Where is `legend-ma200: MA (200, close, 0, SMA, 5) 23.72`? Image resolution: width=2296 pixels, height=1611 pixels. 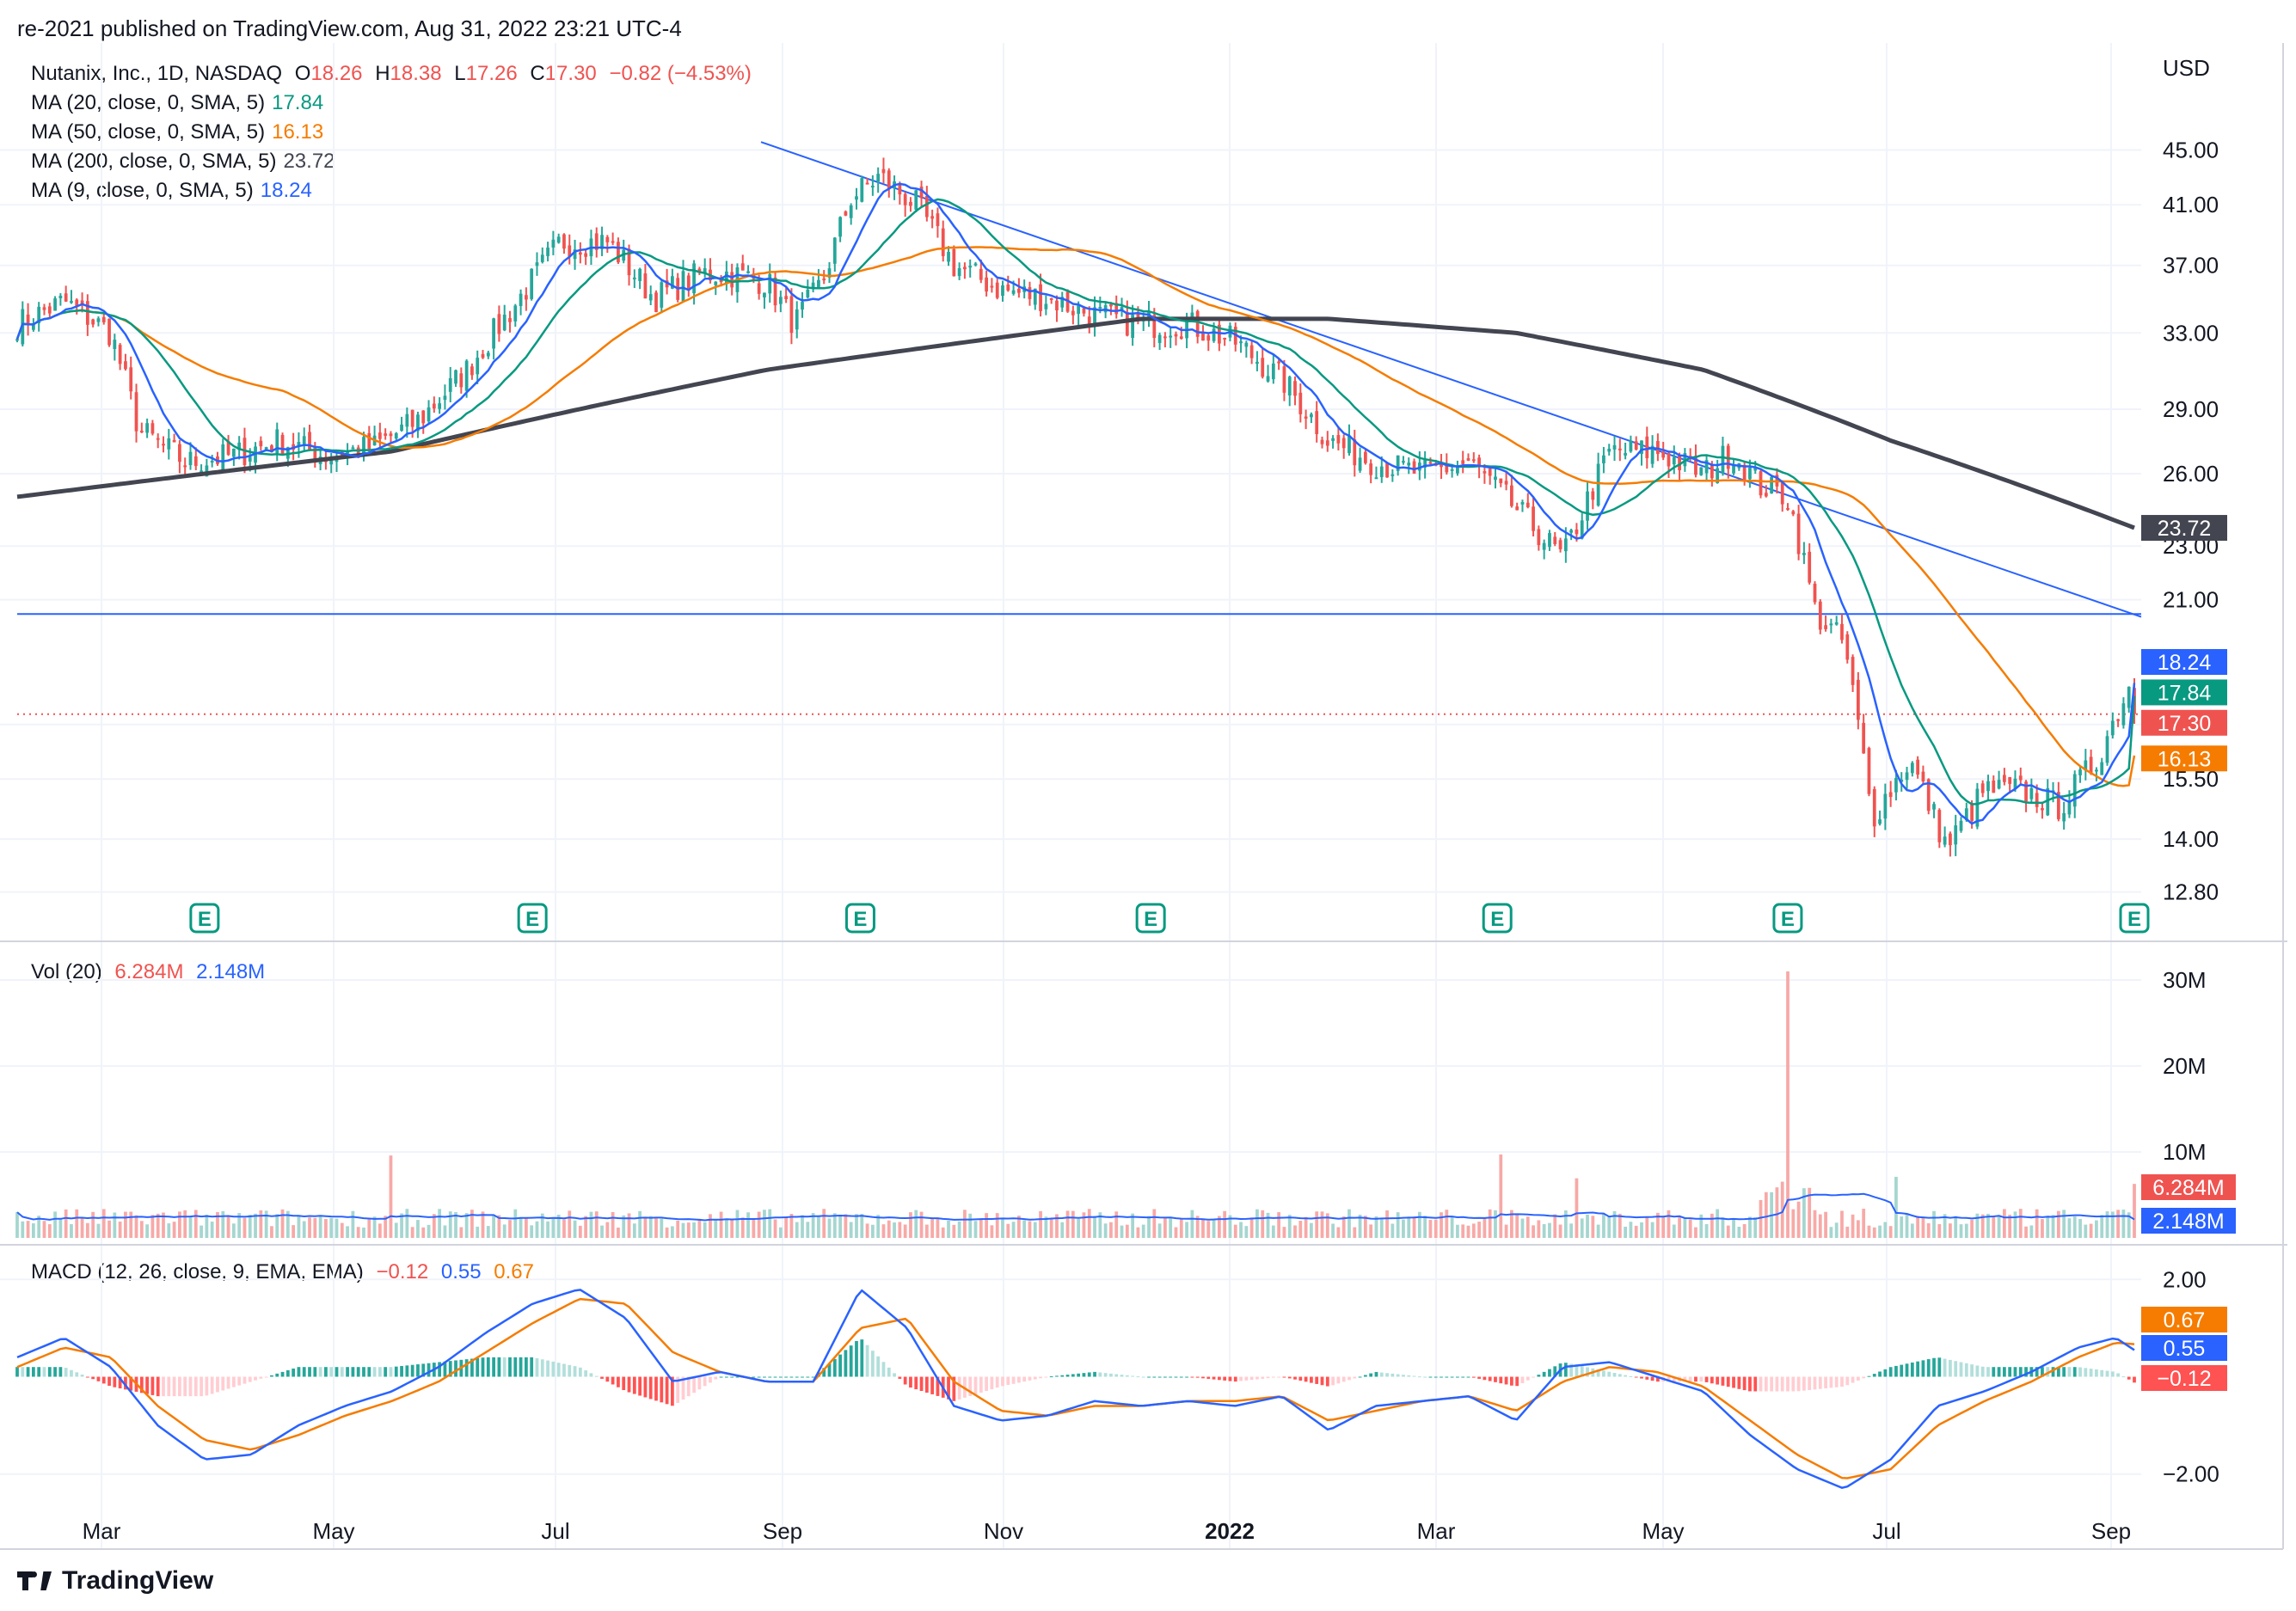
legend-ma200: MA (200, close, 0, SMA, 5) 23.72 is located at coordinates (186, 162).